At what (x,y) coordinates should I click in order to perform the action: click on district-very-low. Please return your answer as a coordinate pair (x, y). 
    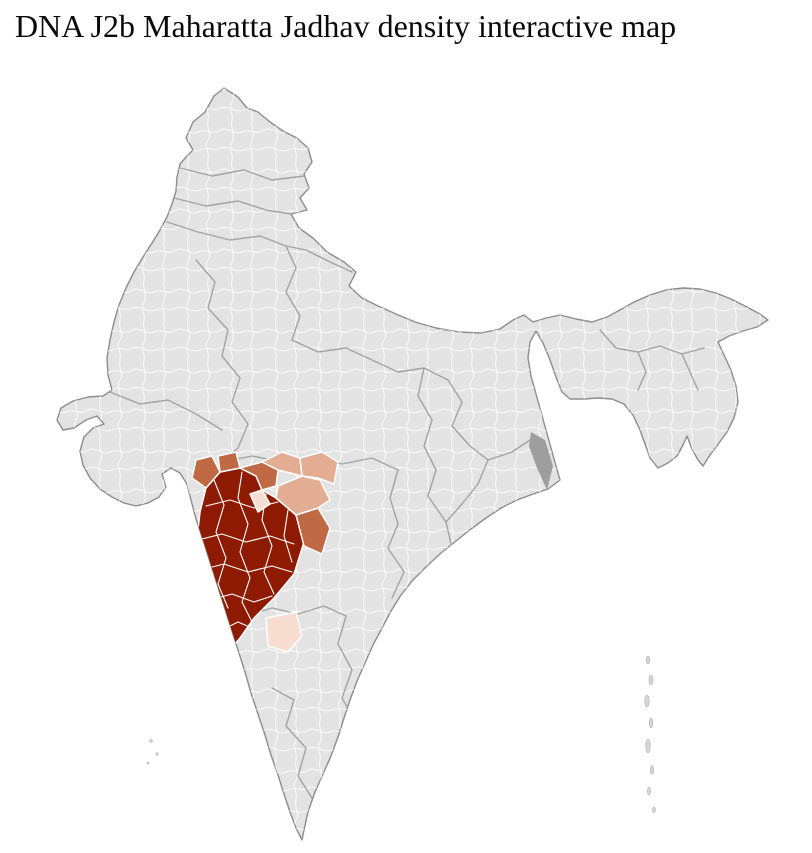
    Looking at the image, I should click on (260, 501).